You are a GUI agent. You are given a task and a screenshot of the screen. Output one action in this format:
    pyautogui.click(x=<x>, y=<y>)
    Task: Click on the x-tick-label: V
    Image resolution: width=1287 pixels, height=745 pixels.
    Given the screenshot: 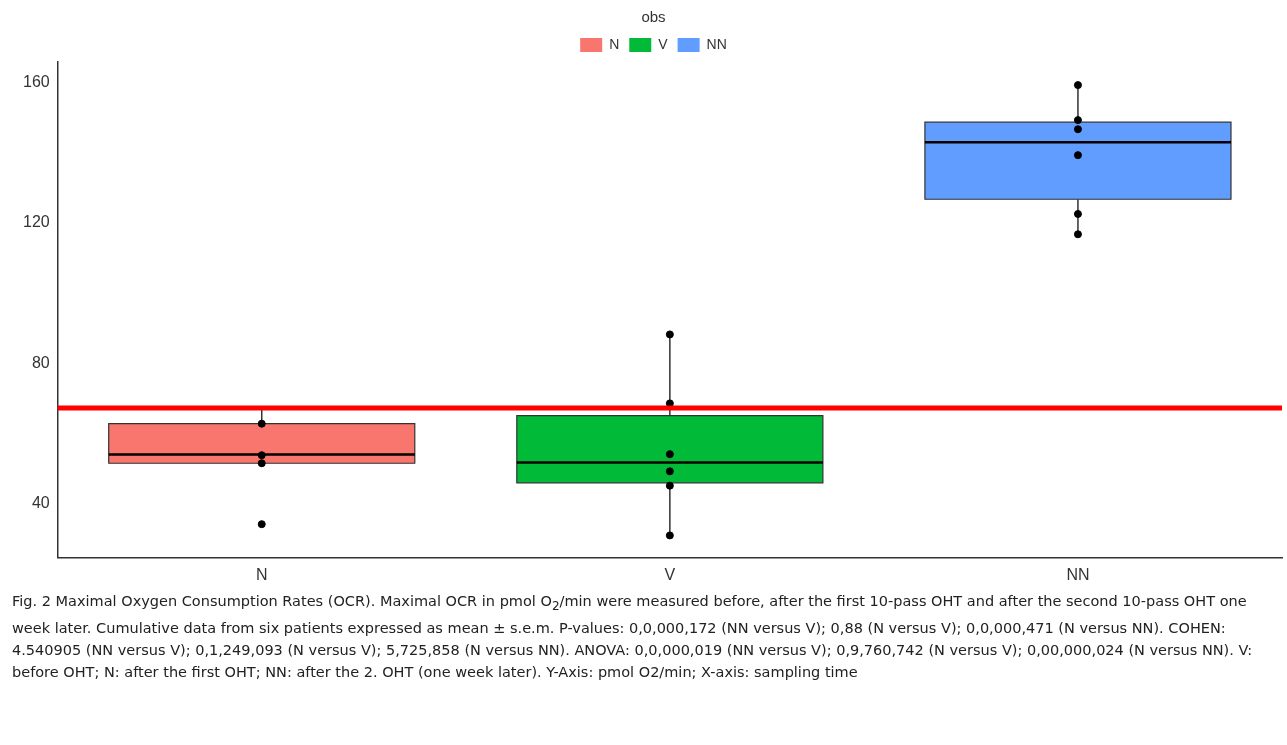 What is the action you would take?
    pyautogui.click(x=670, y=574)
    